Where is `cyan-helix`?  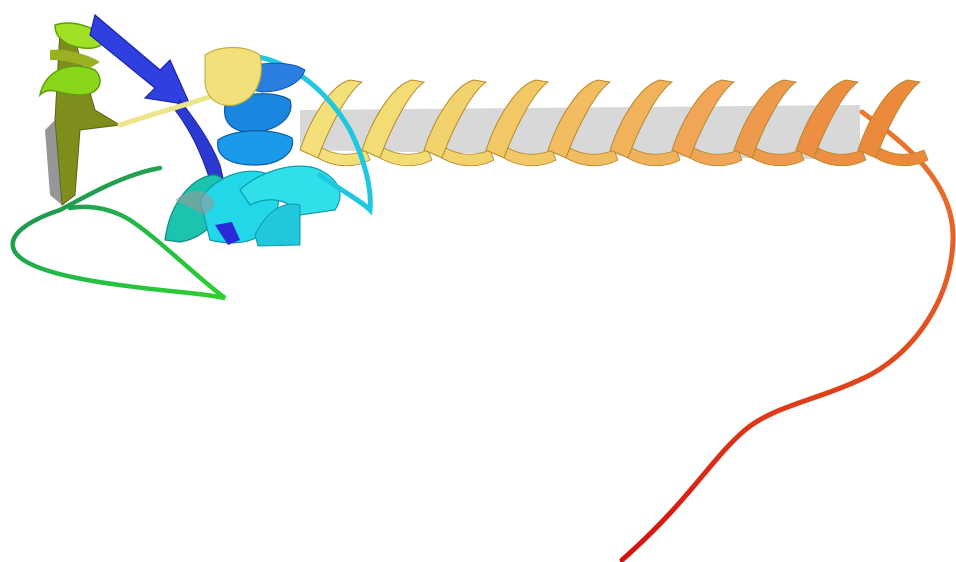 cyan-helix is located at coordinates (252, 206).